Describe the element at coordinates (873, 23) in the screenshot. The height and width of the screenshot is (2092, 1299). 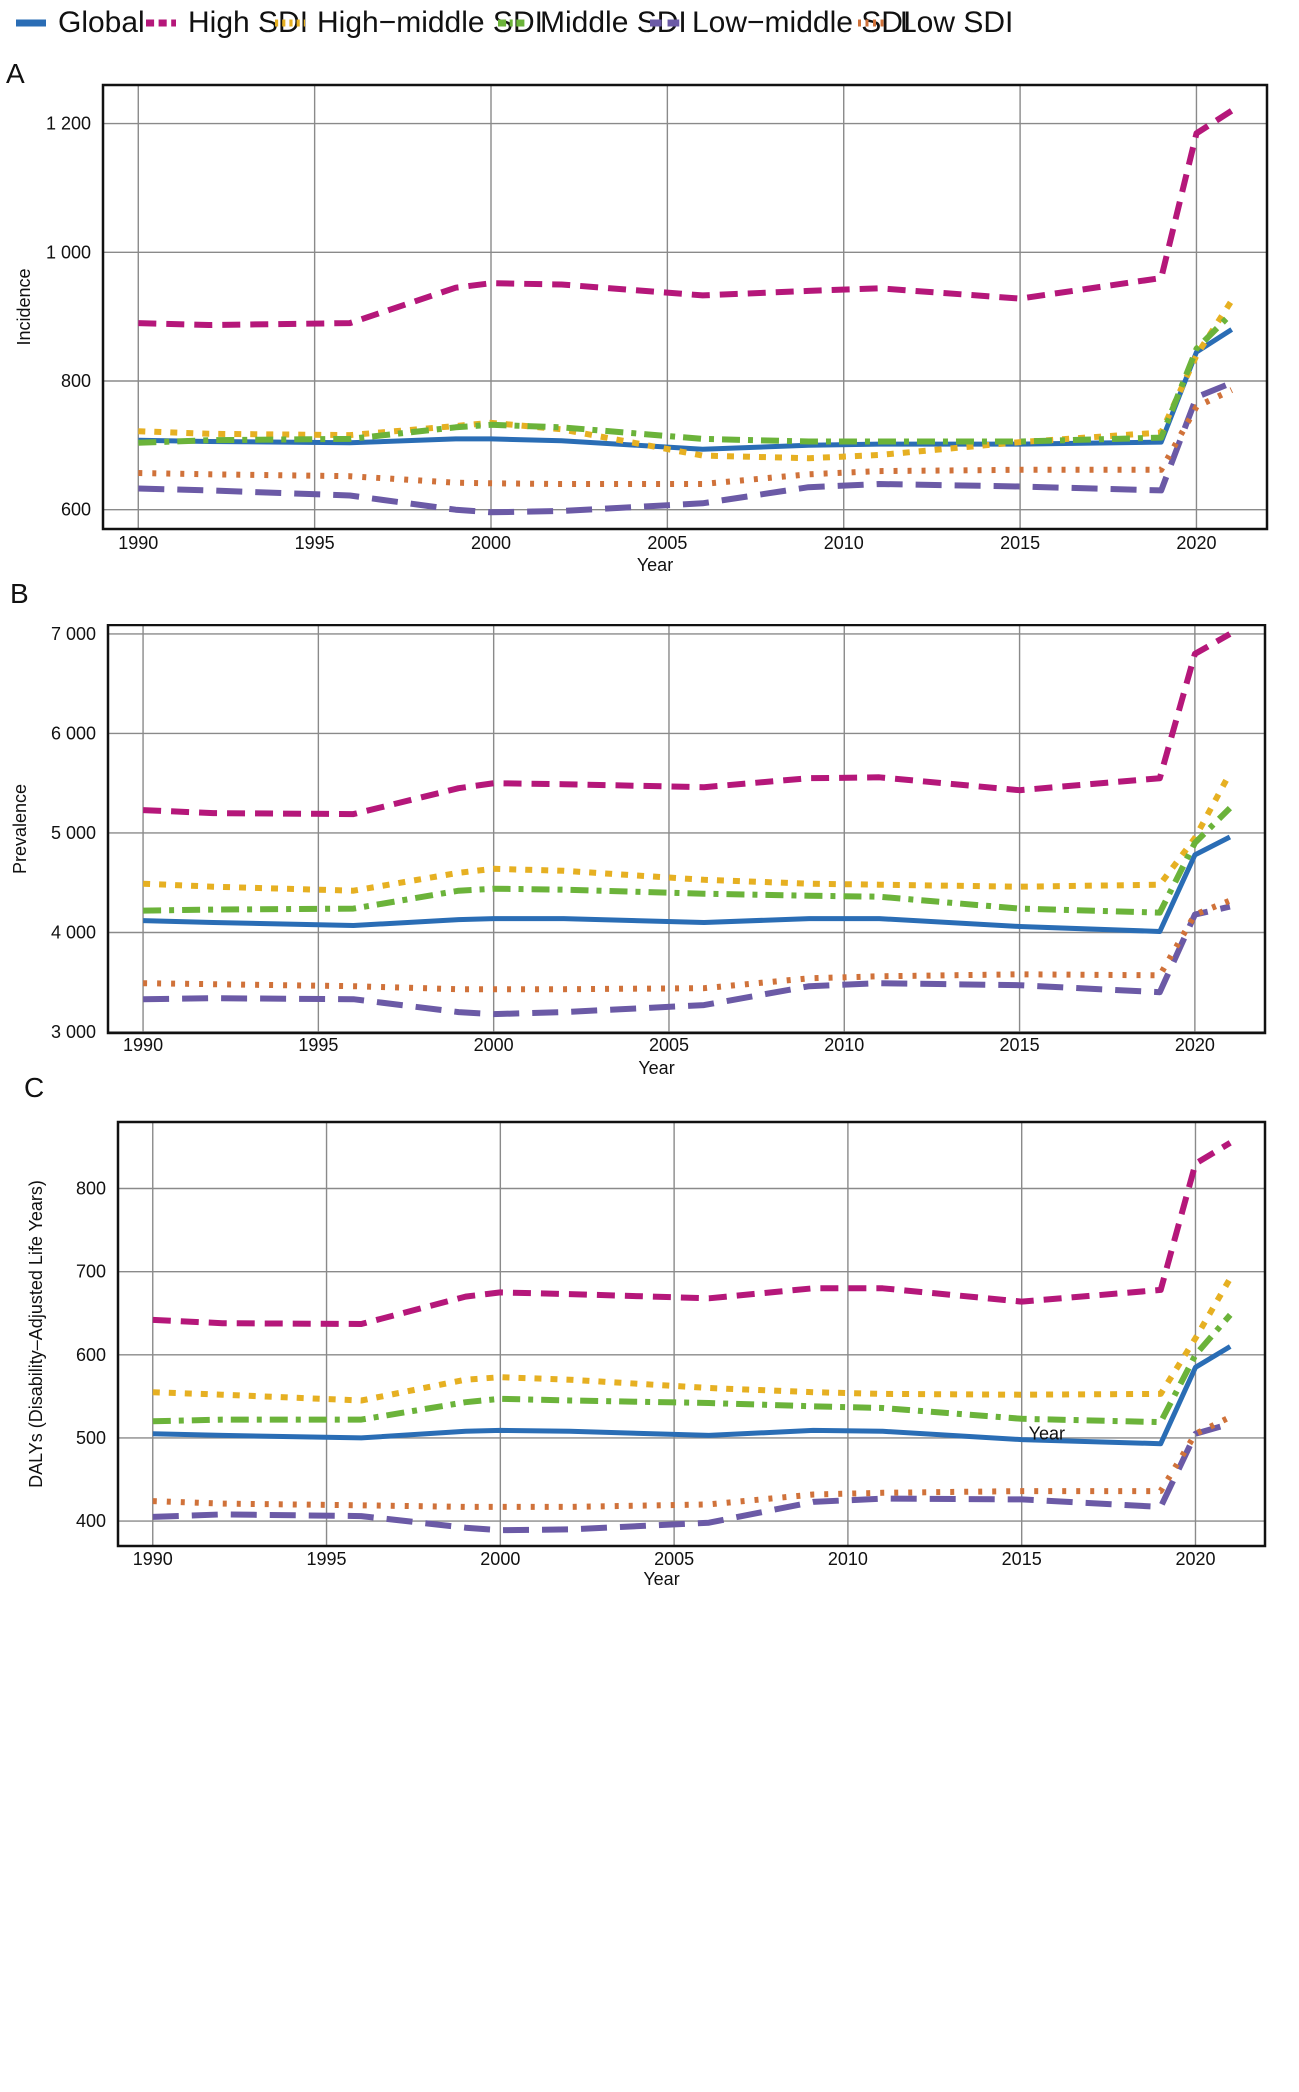
I see `legend-swatch-low-sdi` at that location.